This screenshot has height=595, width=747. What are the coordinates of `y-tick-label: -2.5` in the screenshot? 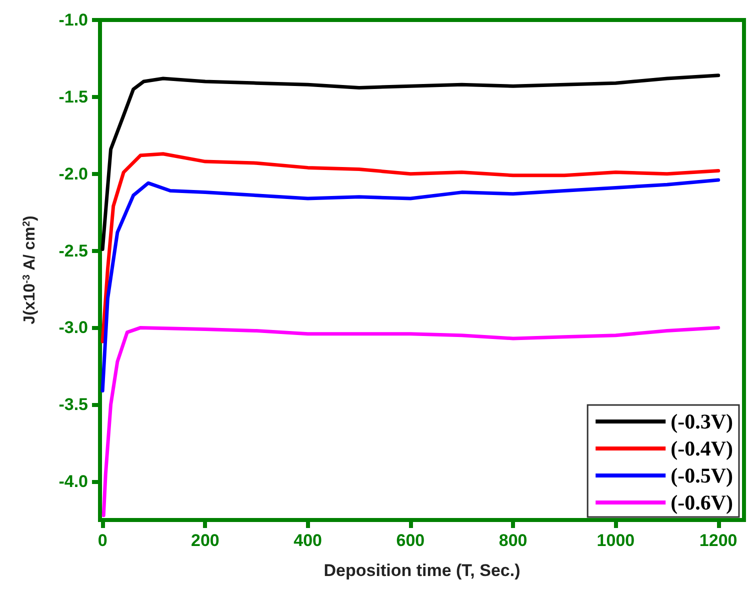 It's located at (73, 250).